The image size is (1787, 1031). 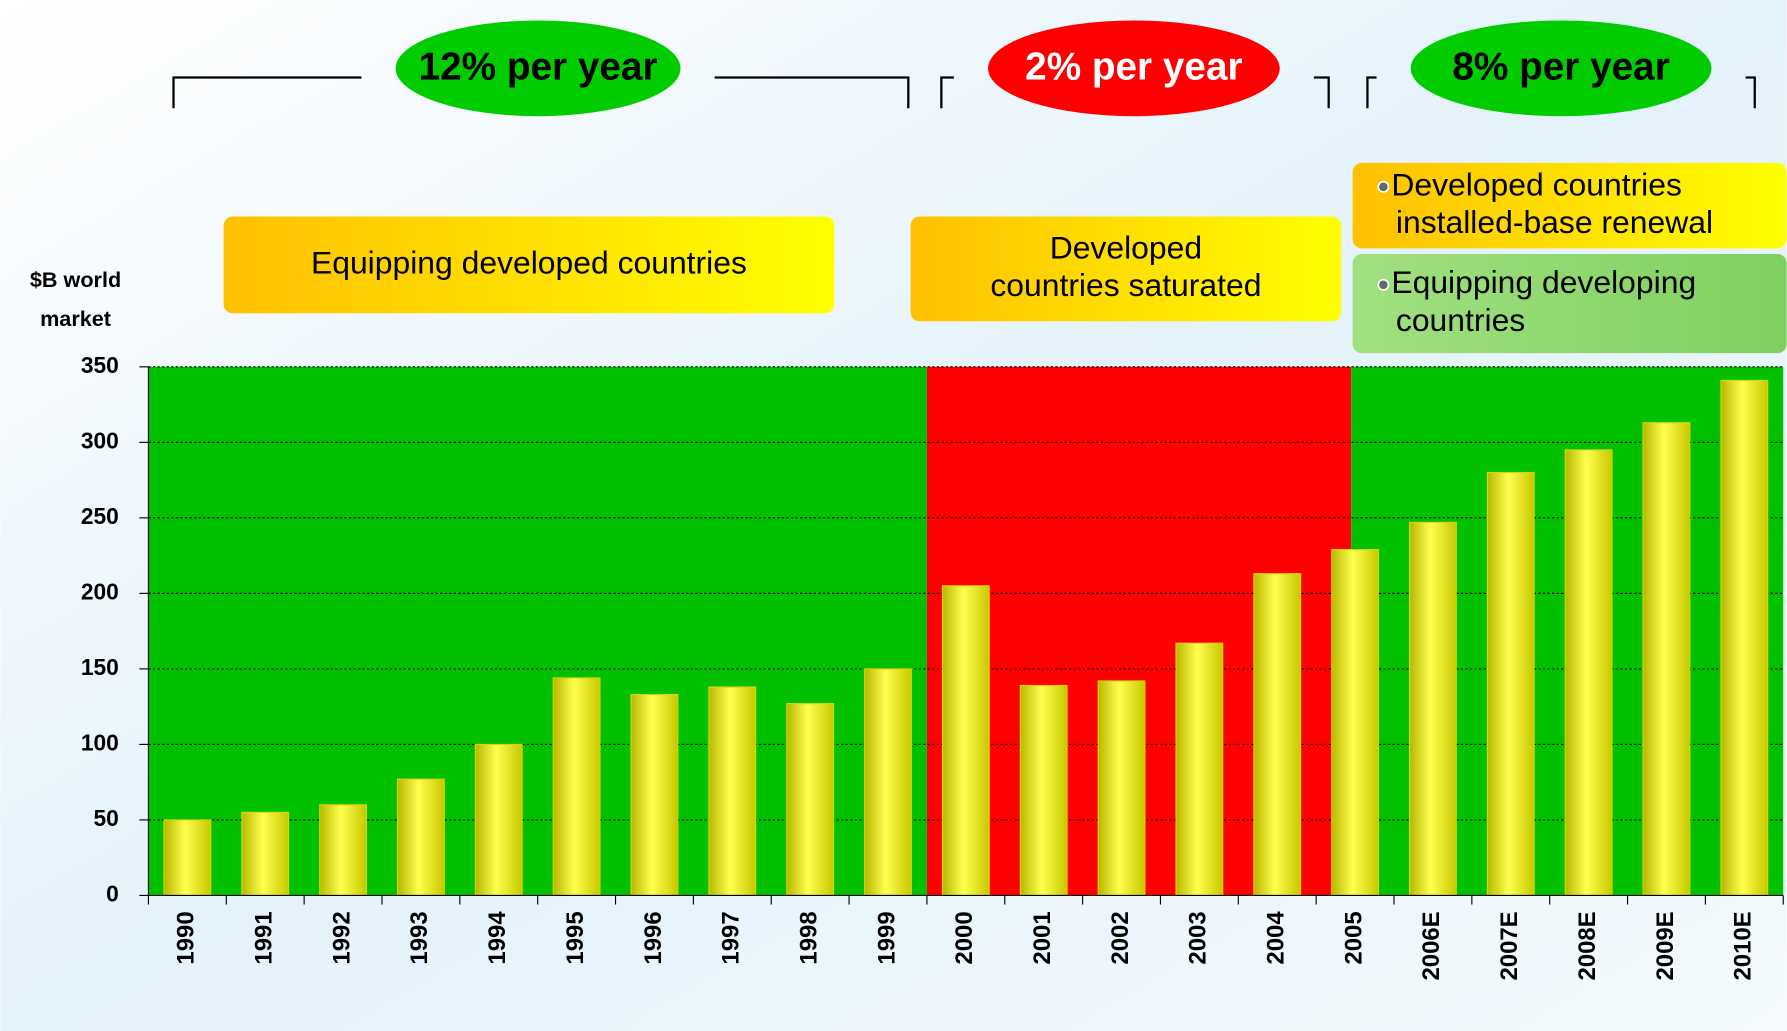 I want to click on x-tick-label: 1995, so click(x=575, y=937).